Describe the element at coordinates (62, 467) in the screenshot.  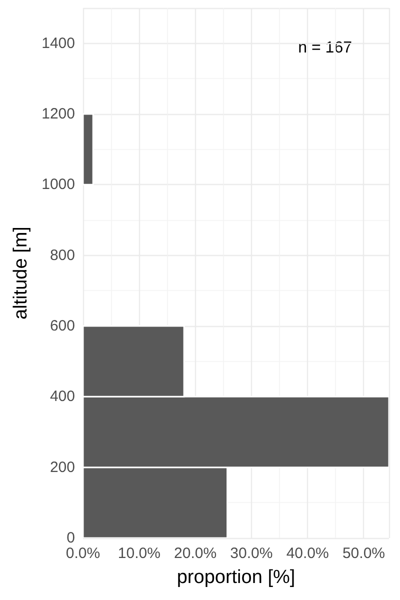
I see `y-tick-label: 200` at that location.